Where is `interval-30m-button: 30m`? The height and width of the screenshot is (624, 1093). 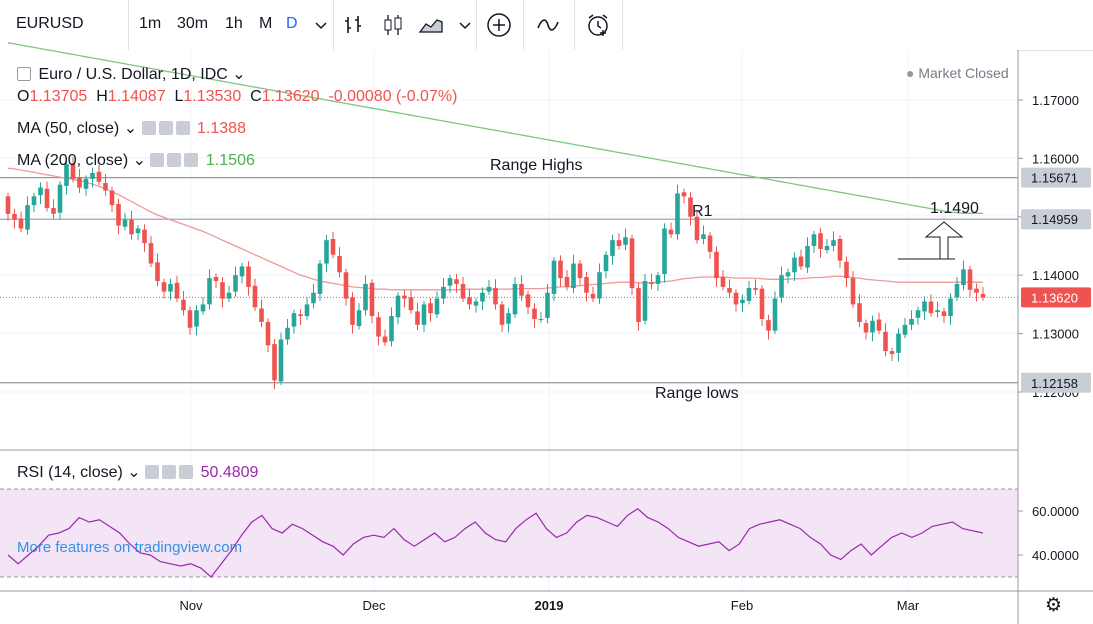
interval-30m-button: 30m is located at coordinates (193, 23).